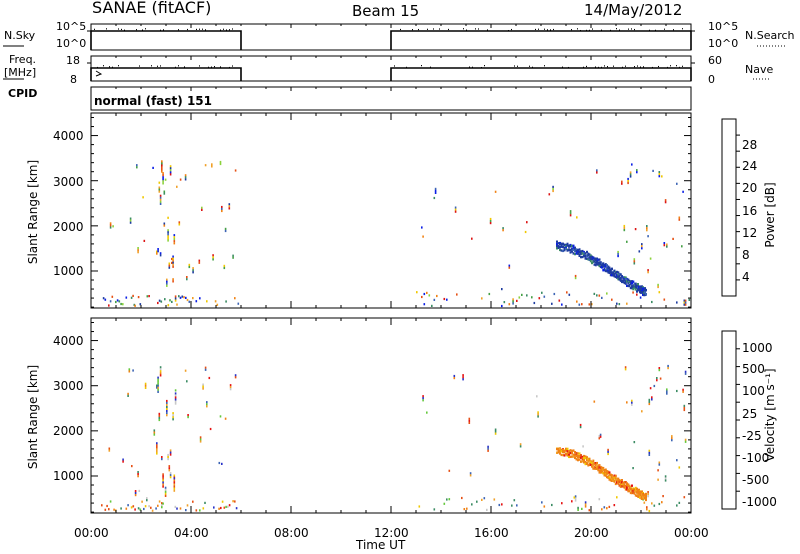 This screenshot has width=800, height=554. What do you see at coordinates (750, 233) in the screenshot?
I see `power-cbtick-12: 12` at bounding box center [750, 233].